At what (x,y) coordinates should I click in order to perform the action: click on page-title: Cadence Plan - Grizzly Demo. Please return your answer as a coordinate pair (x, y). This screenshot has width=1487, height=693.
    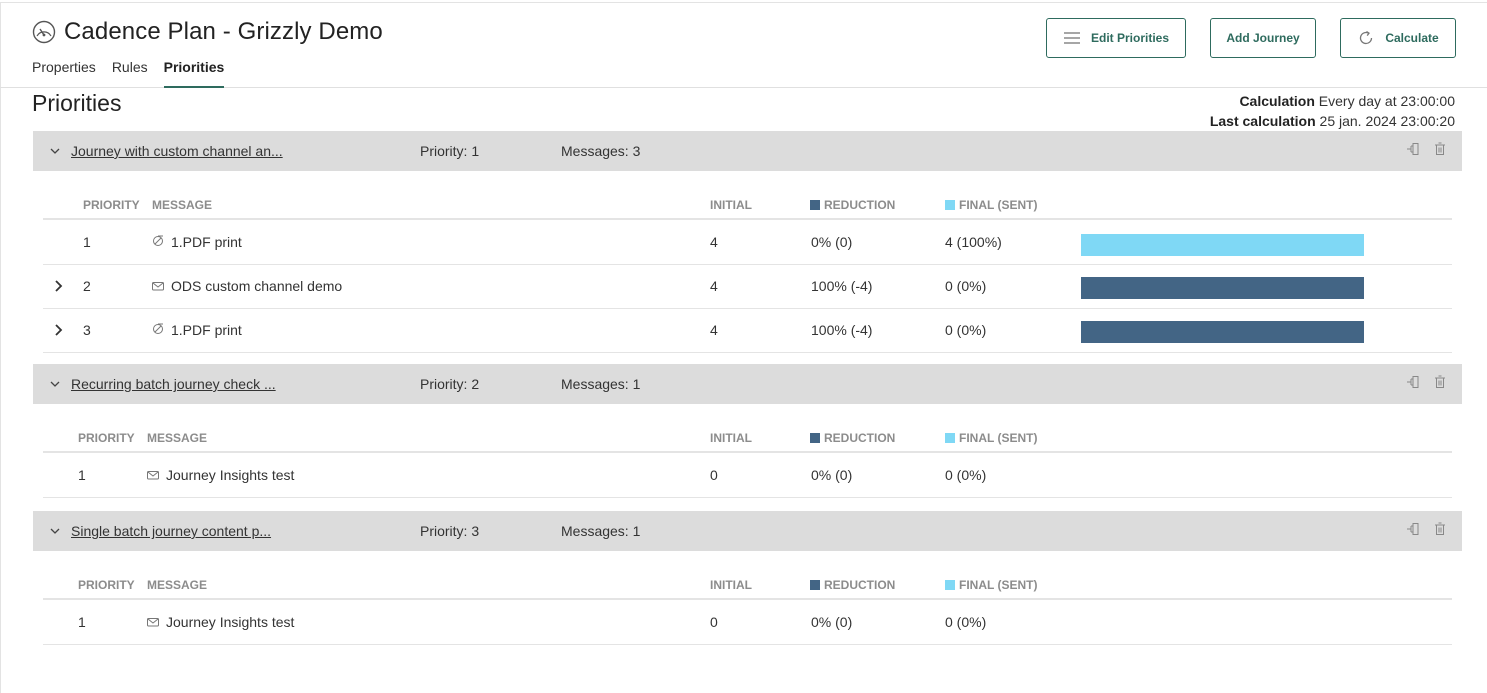
    Looking at the image, I should click on (223, 31).